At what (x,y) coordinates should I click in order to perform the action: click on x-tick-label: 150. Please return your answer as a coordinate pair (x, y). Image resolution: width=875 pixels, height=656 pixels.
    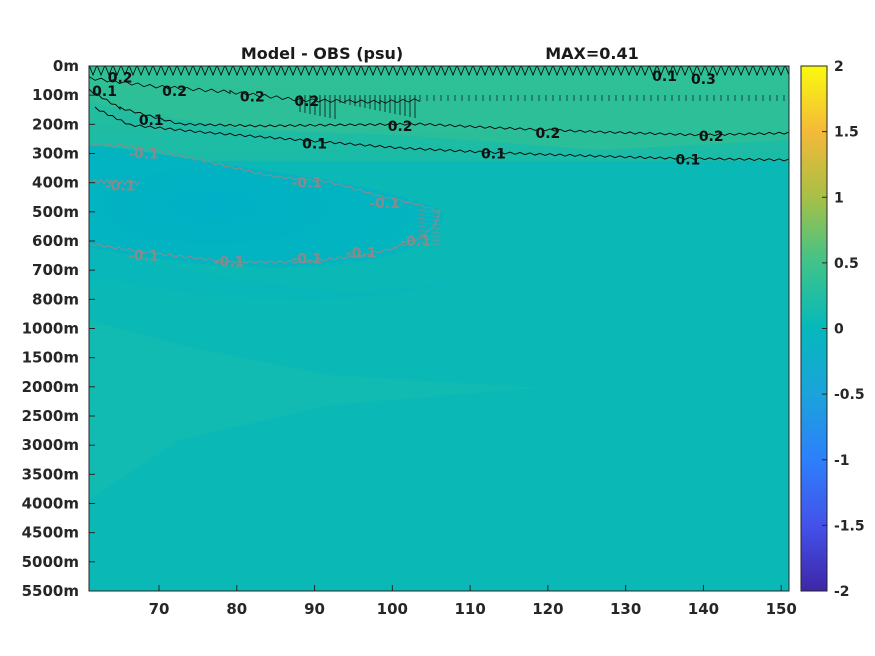
    Looking at the image, I should click on (781, 609).